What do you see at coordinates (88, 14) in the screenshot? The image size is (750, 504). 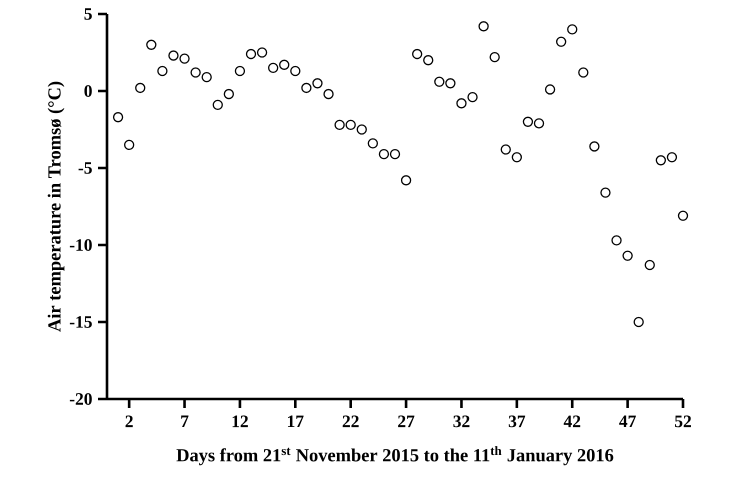 I see `y-tick-label: 5` at bounding box center [88, 14].